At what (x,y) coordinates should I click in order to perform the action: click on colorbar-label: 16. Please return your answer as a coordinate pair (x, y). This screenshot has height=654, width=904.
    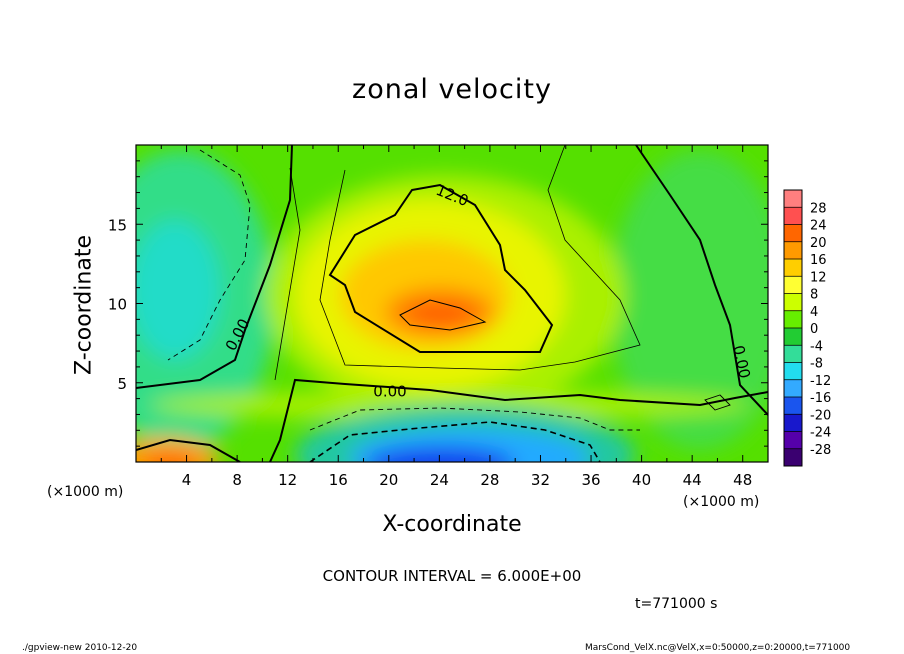
    Looking at the image, I should click on (818, 260).